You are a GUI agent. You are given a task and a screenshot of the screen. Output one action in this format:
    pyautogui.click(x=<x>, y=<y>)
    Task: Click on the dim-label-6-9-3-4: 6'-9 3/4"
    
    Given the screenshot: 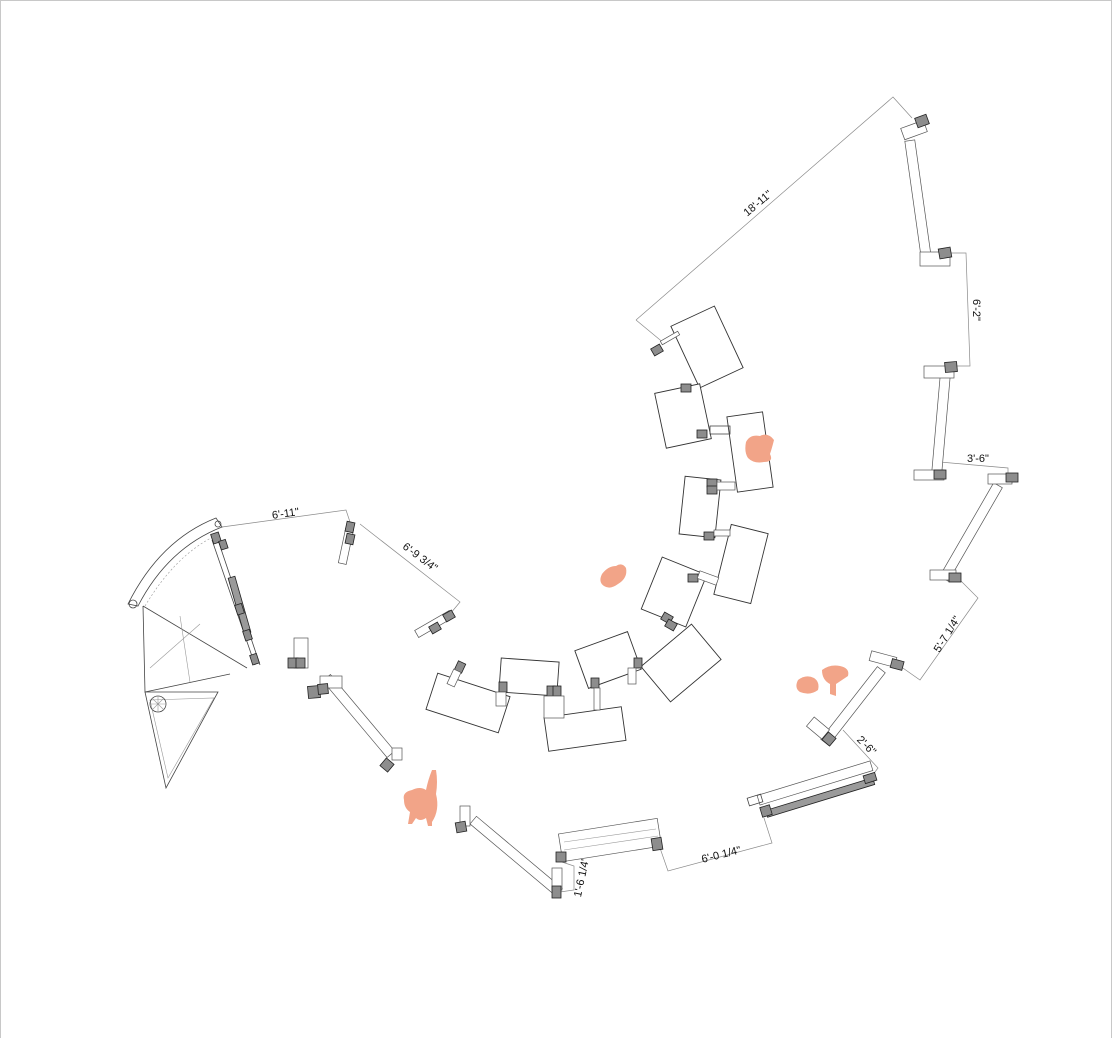 What is the action you would take?
    pyautogui.click(x=419, y=558)
    